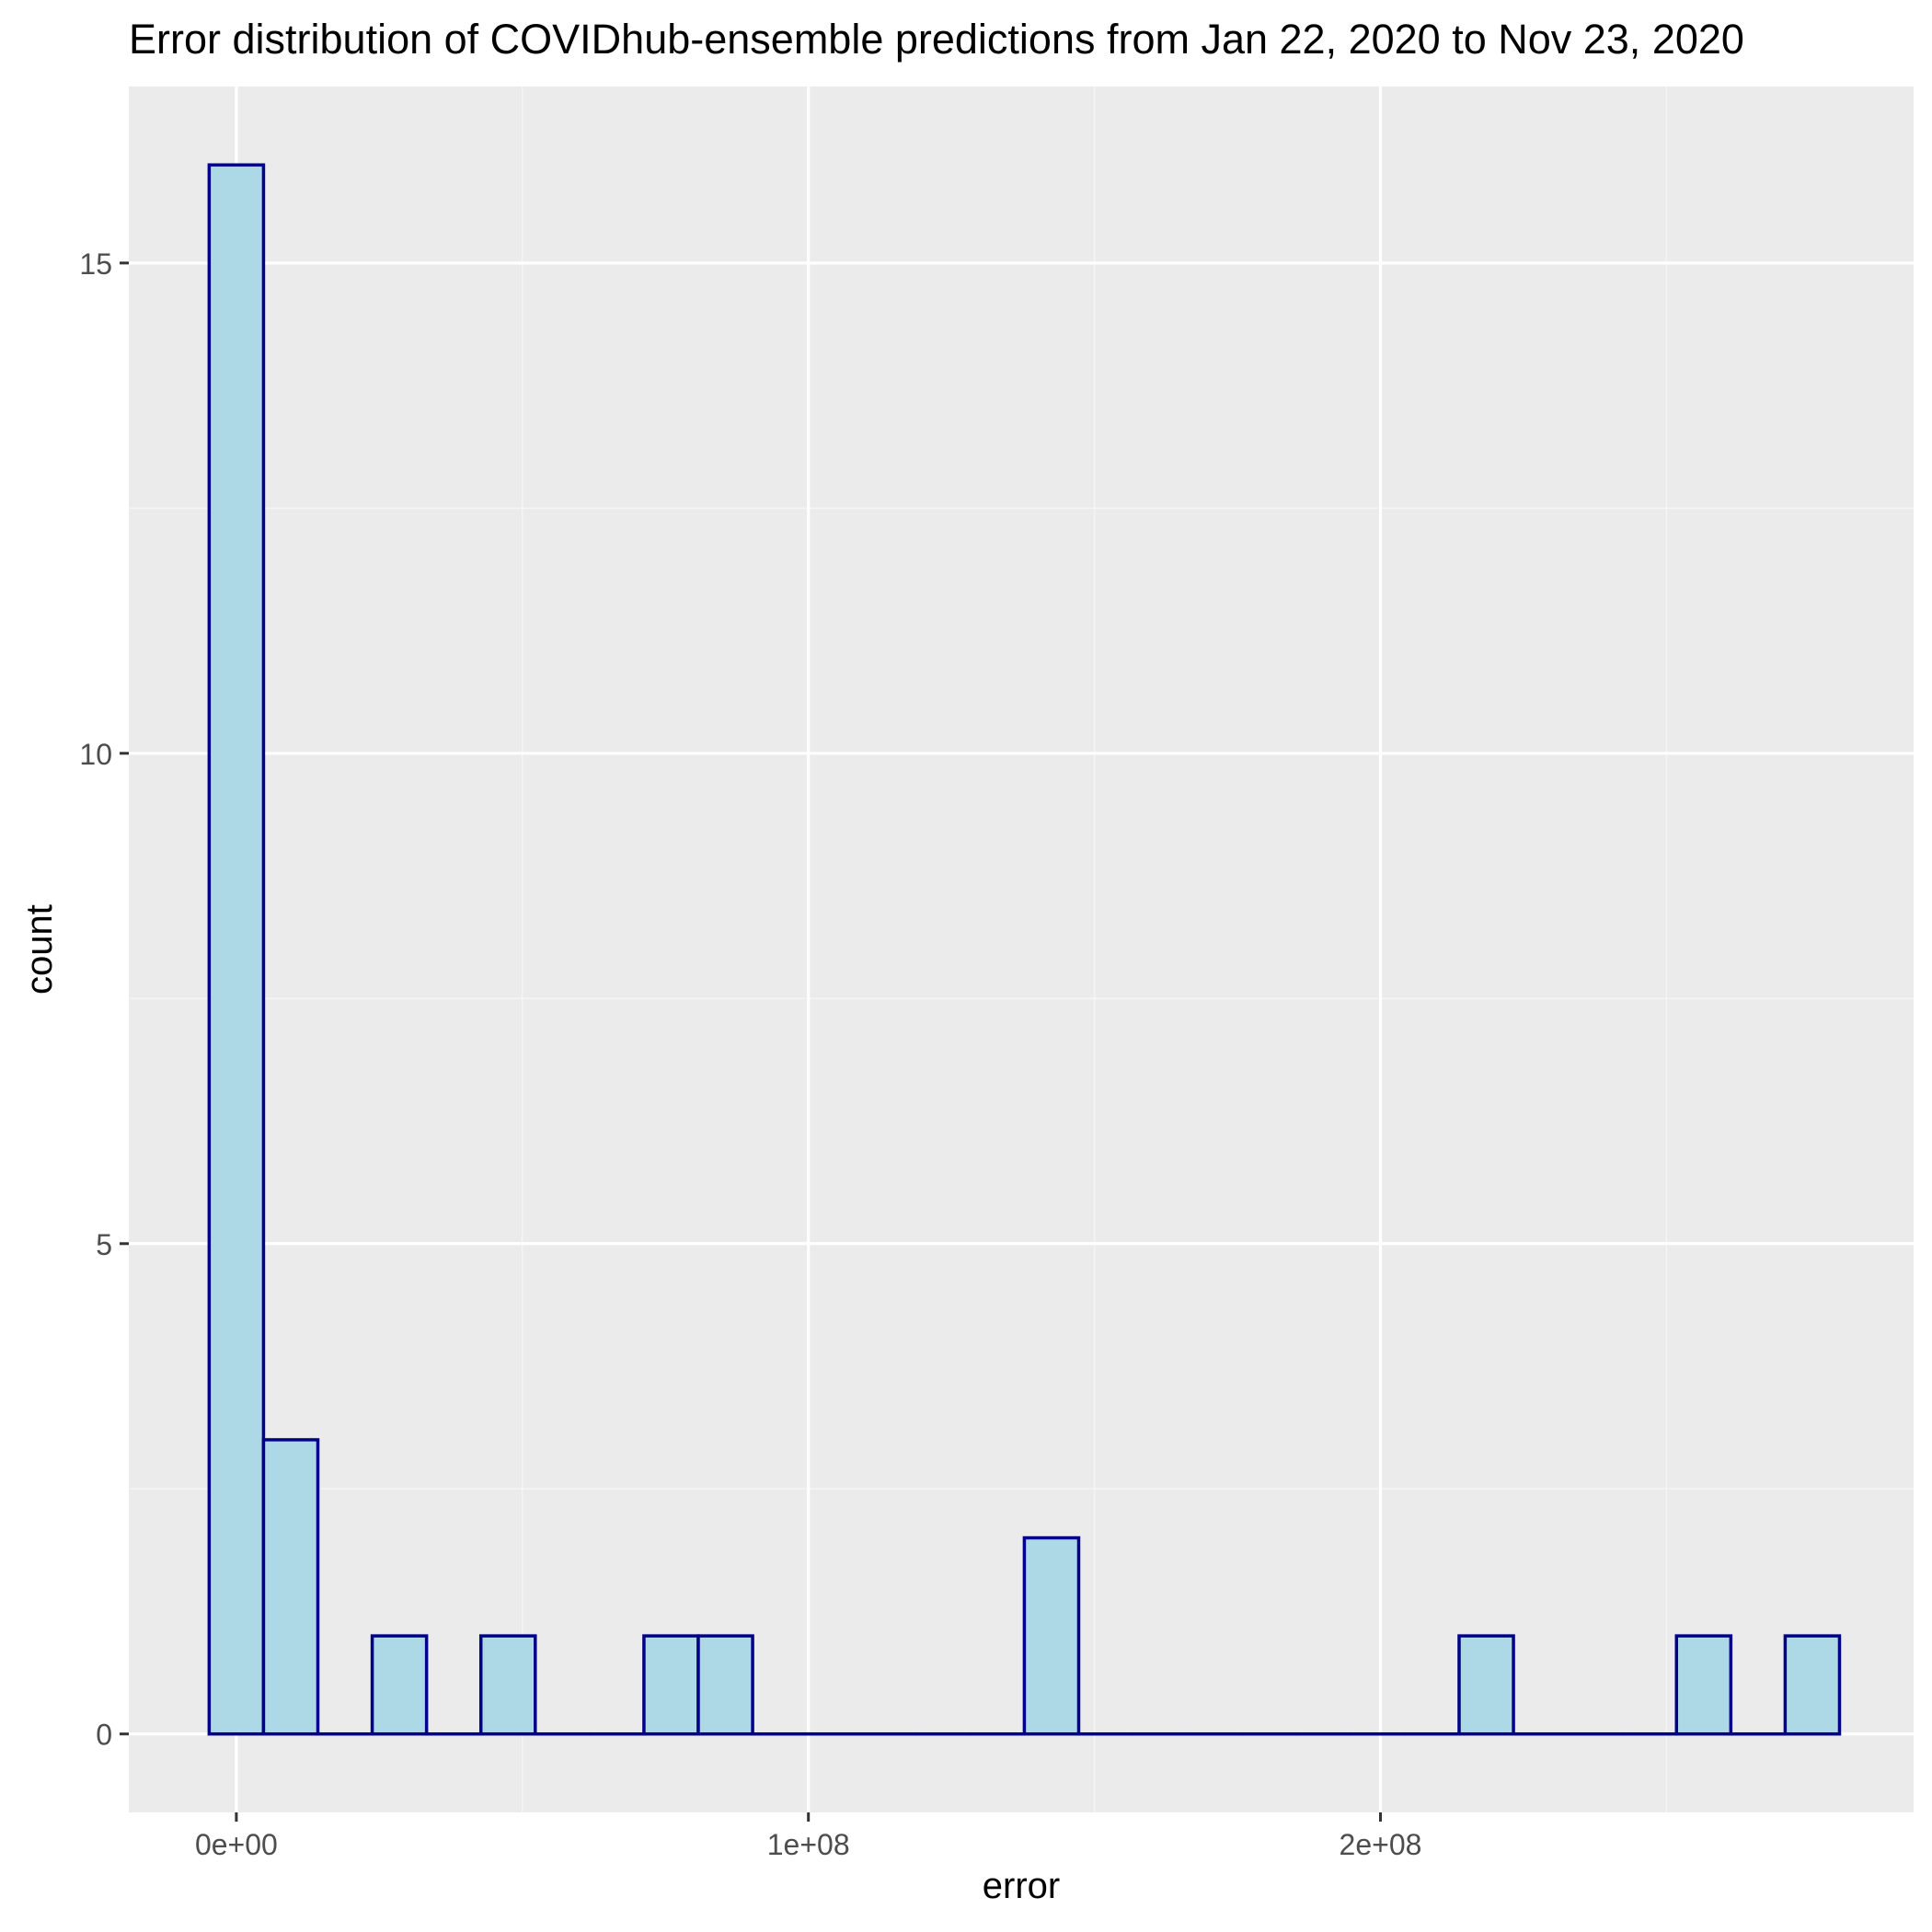 This screenshot has height=1932, width=1932. I want to click on y-tick-label: 15, so click(95, 264).